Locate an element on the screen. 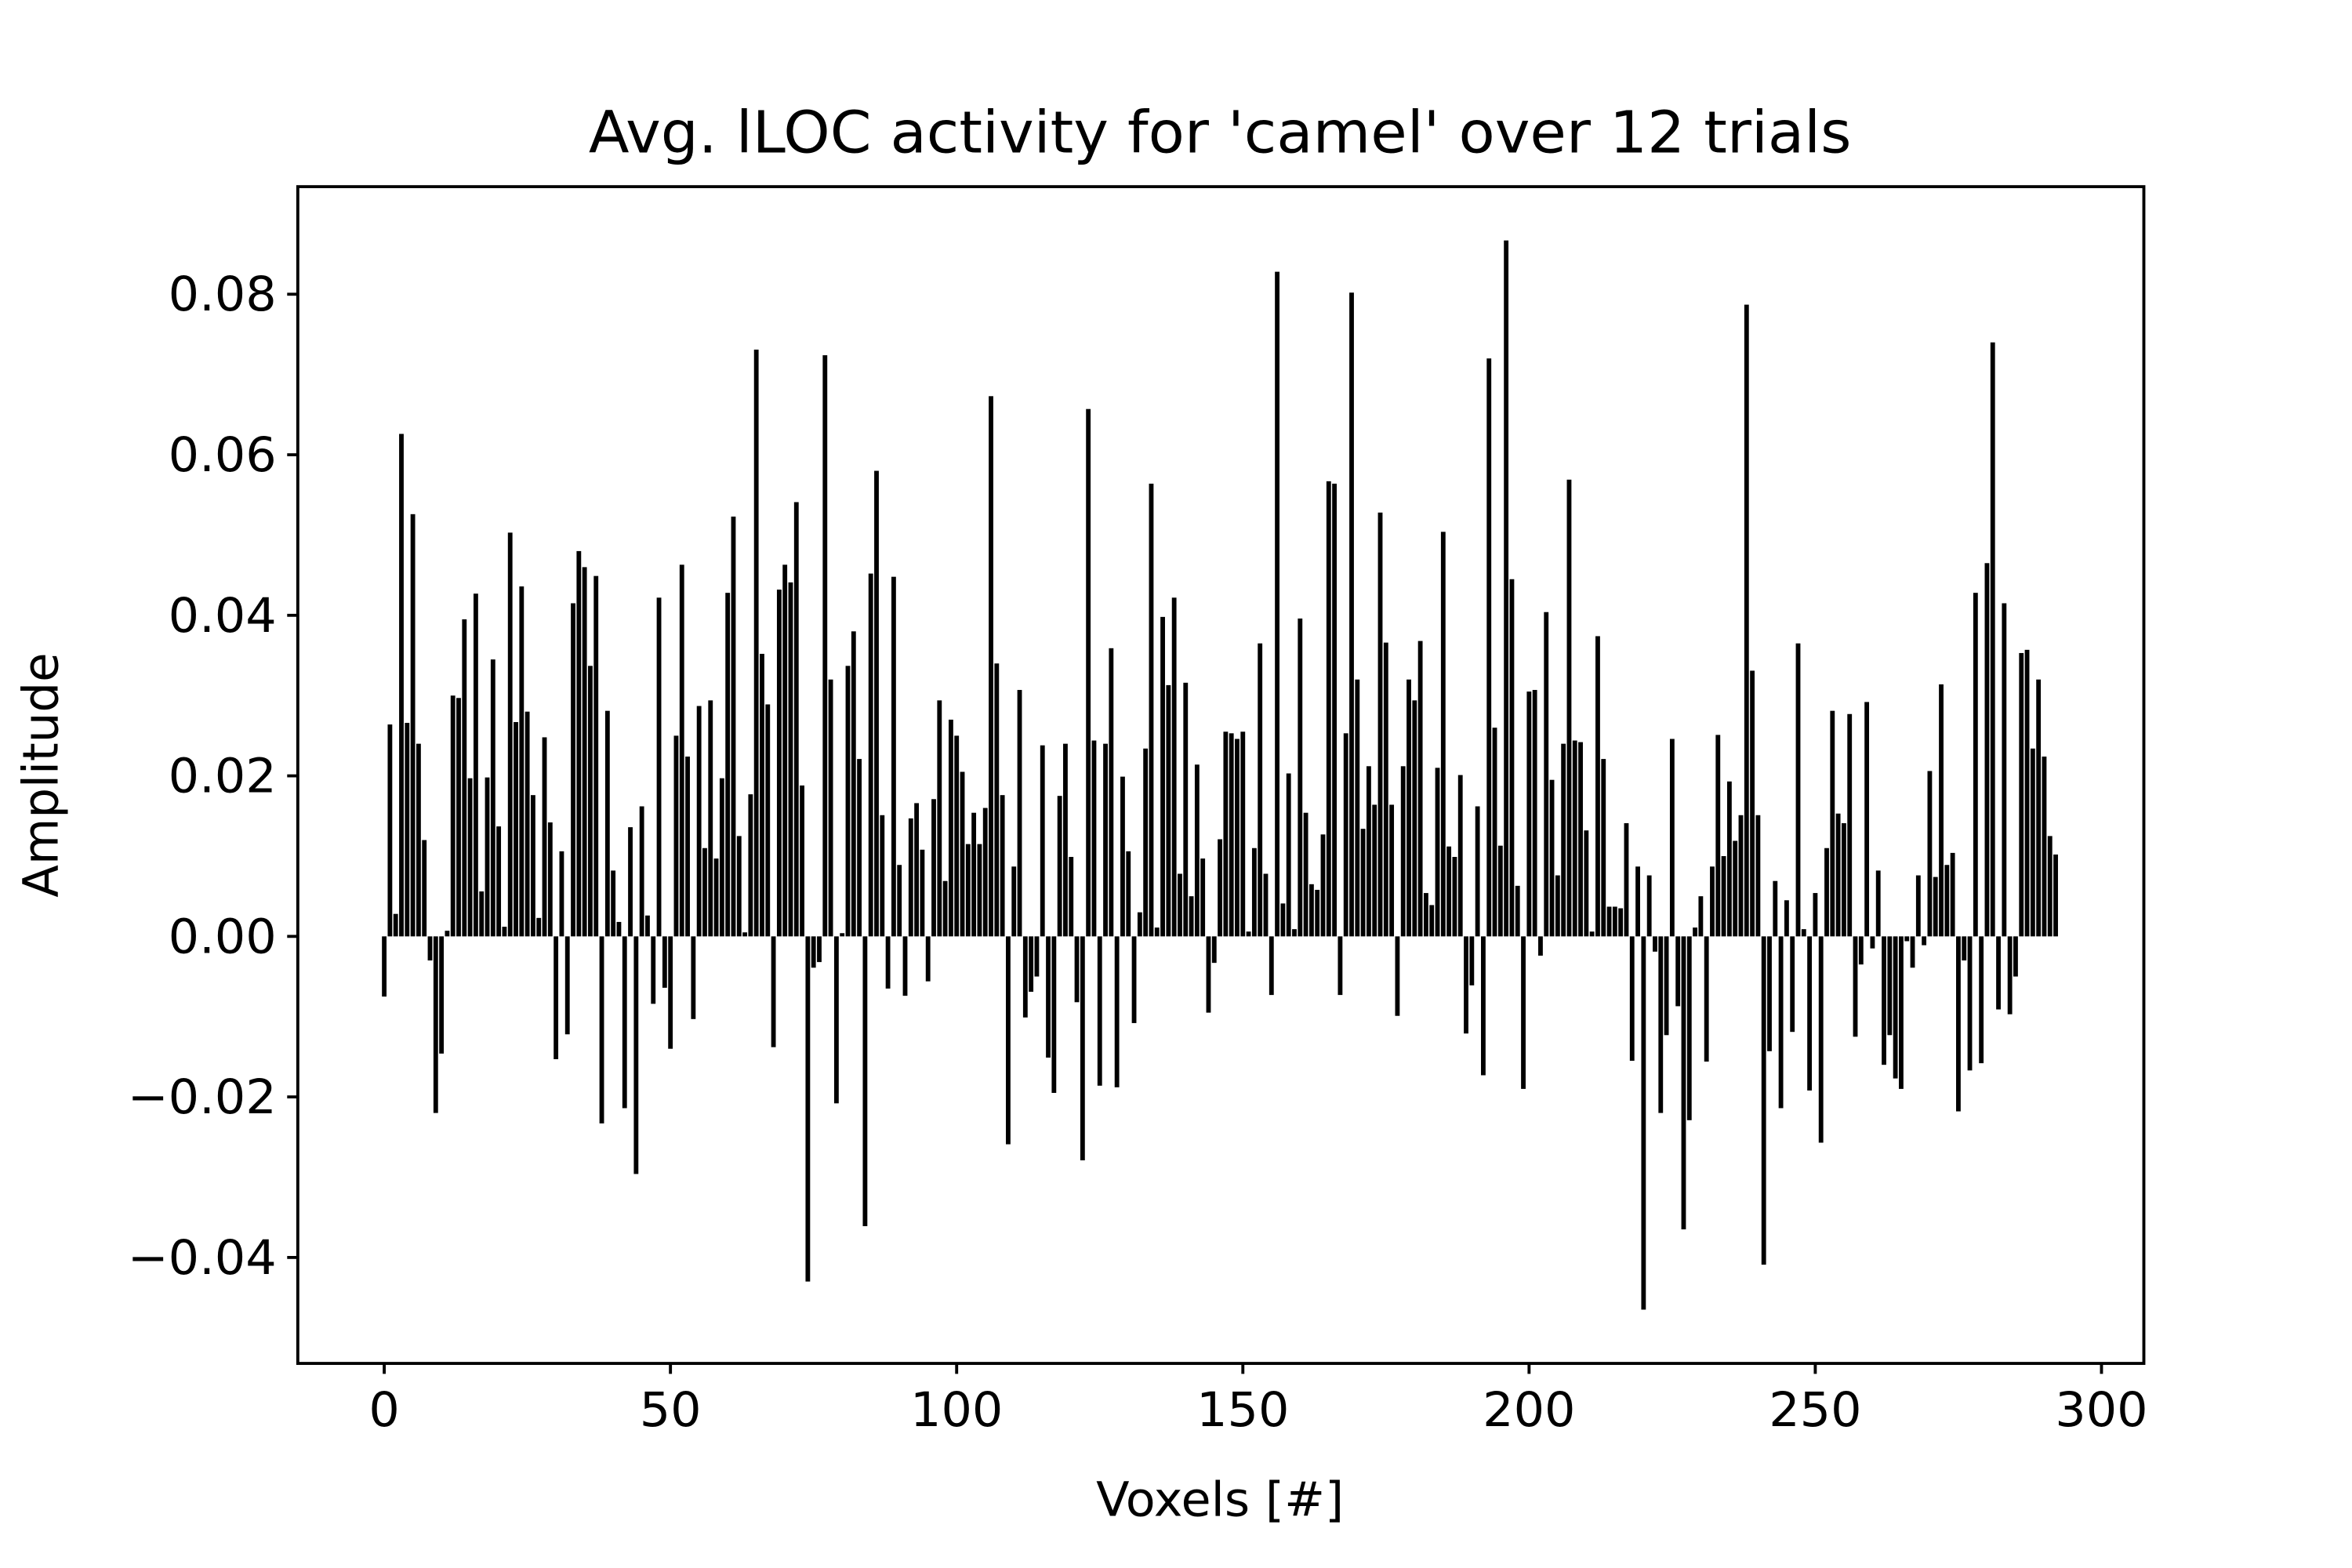 The width and height of the screenshot is (2352, 1568). x-tick-label: 0 is located at coordinates (383, 1410).